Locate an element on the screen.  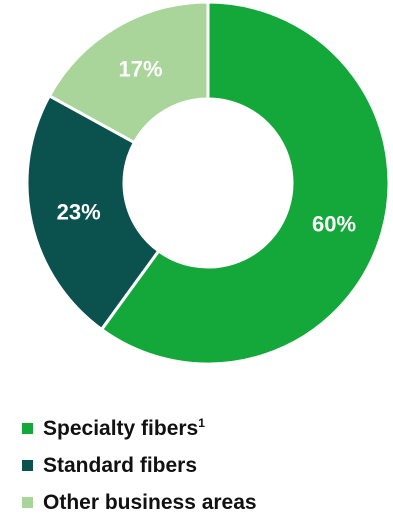
legend-footnote-specialty-fibers: 1 is located at coordinates (201, 422).